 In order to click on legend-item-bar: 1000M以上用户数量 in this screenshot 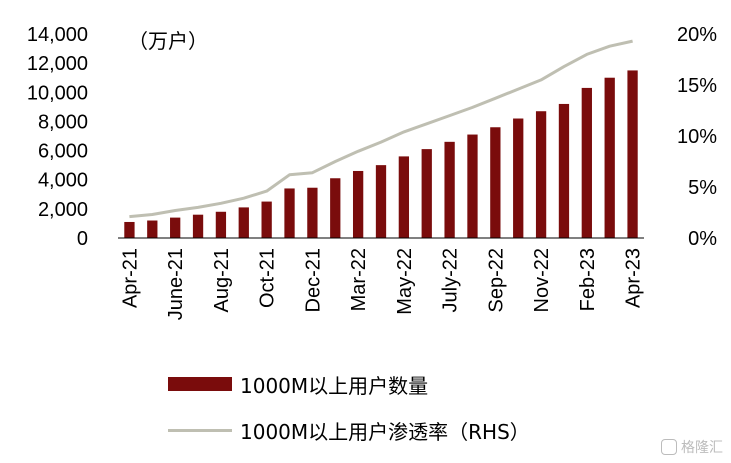, I will do `click(448, 384)`.